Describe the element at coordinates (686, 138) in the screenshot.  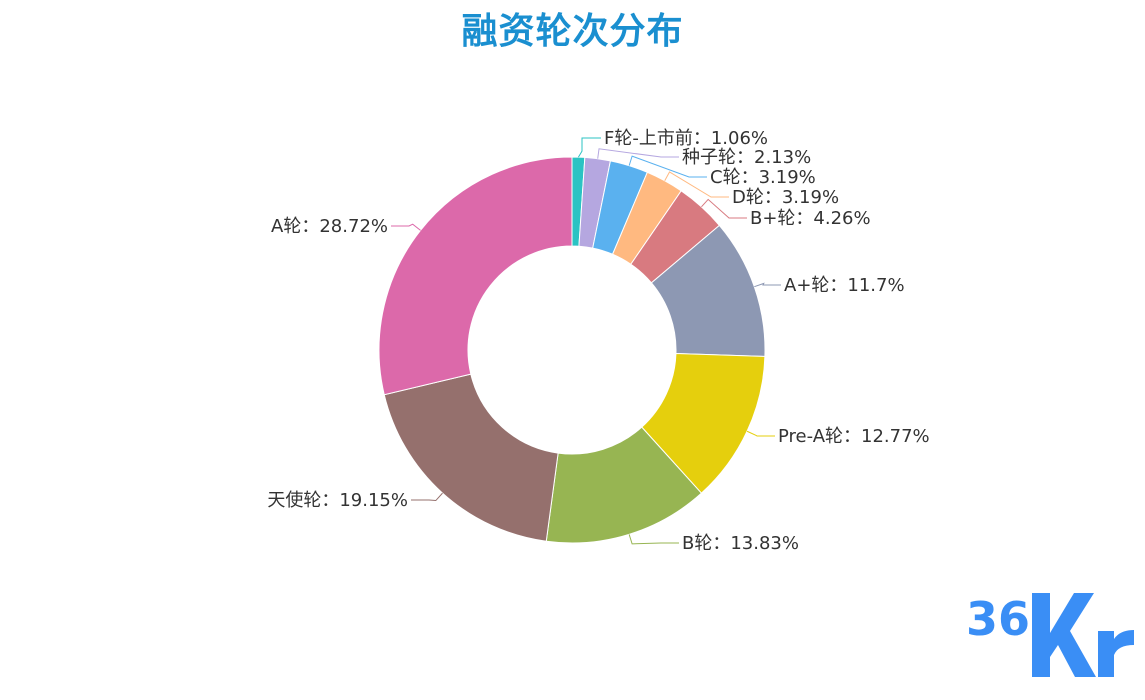
I see `slice-label-0: F轮-上市前：1.06%` at that location.